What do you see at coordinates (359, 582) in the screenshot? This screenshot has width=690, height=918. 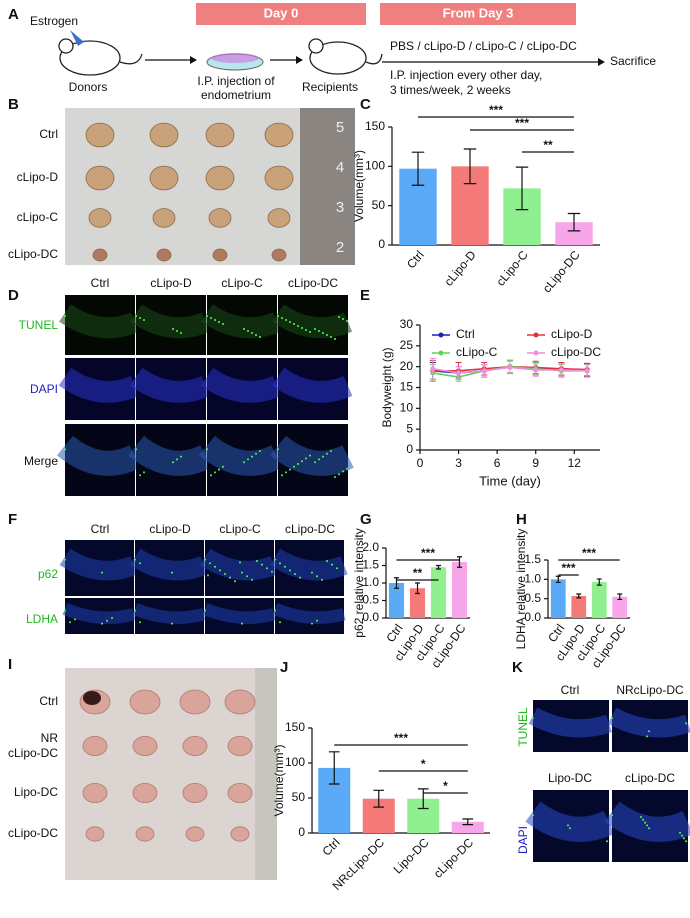 I see `y-axis-label: p62 relative intensity` at bounding box center [359, 582].